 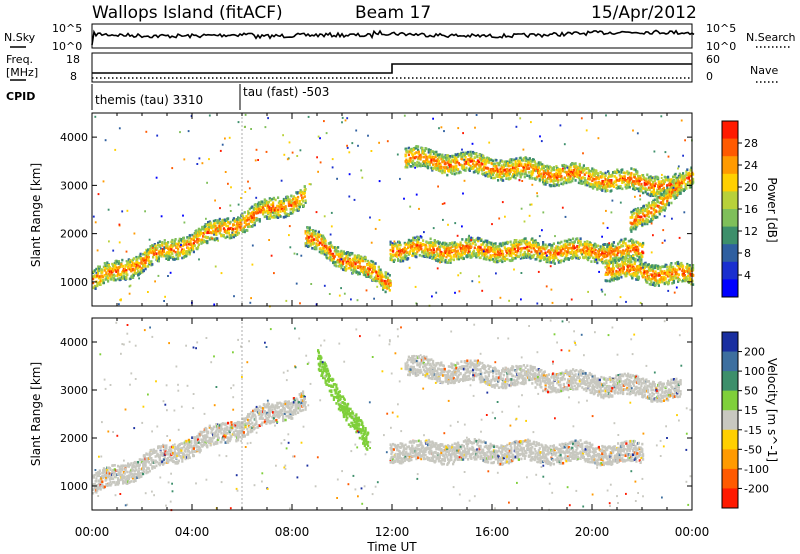 What do you see at coordinates (20, 96) in the screenshot?
I see `cpid-label: CPID` at bounding box center [20, 96].